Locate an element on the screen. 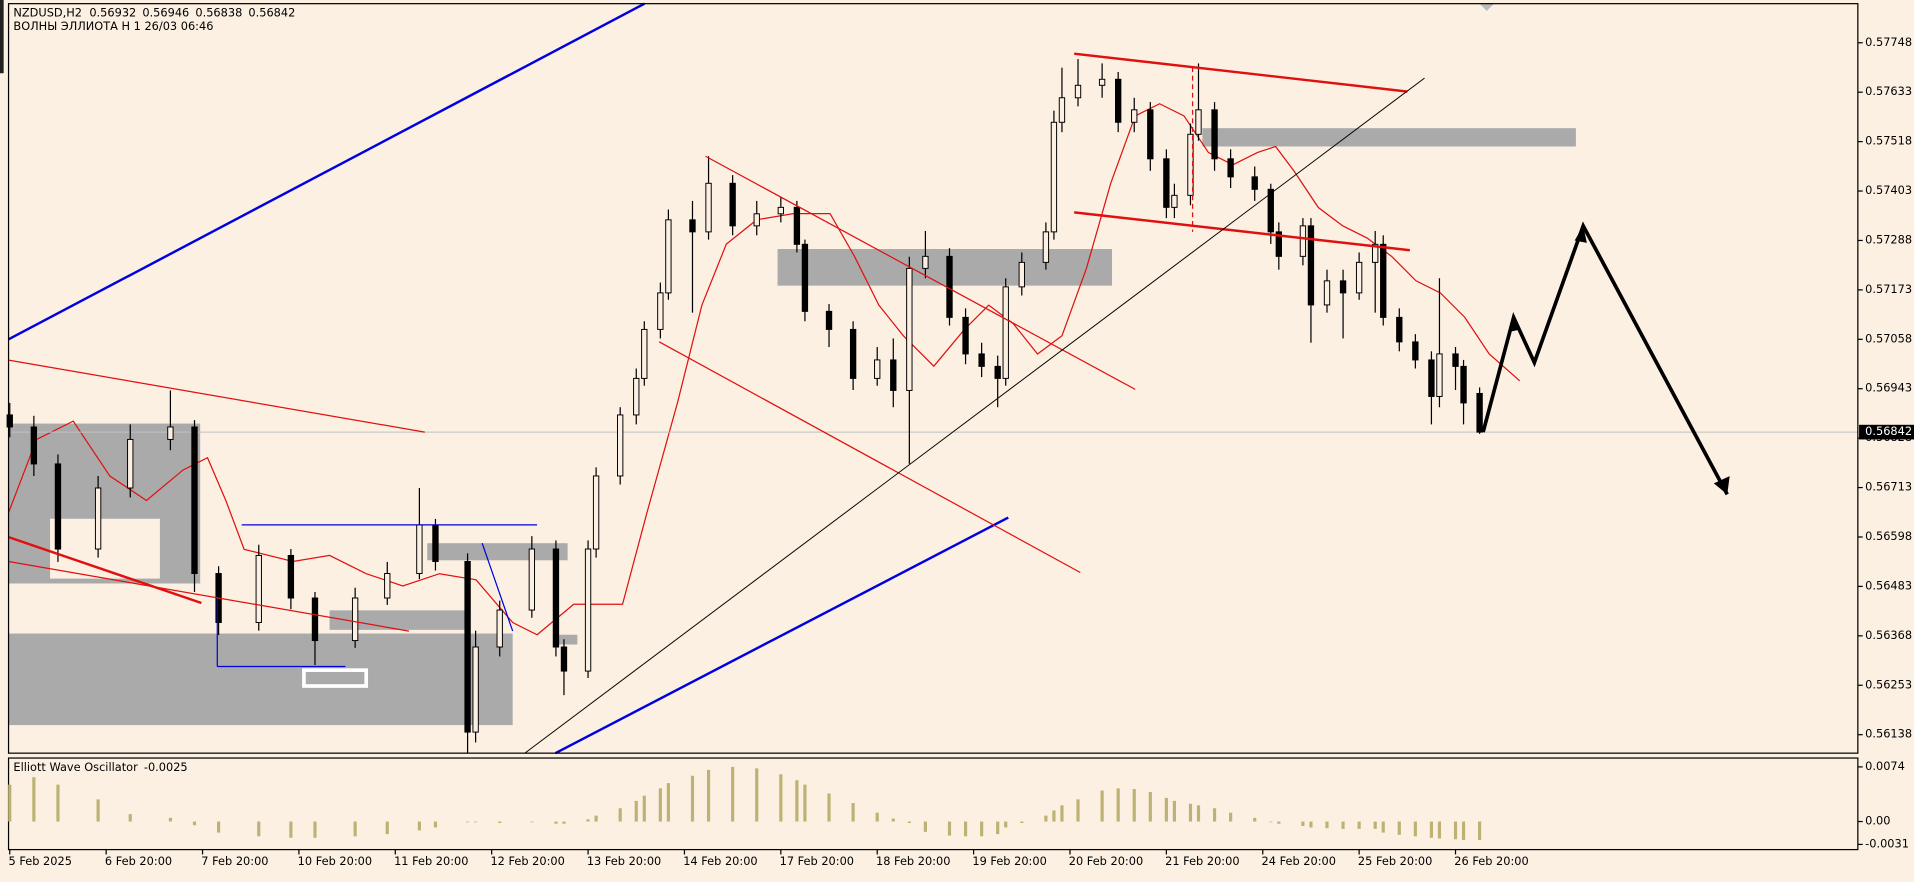 The image size is (1914, 882). y-tick-label: 0.57748 is located at coordinates (1888, 42).